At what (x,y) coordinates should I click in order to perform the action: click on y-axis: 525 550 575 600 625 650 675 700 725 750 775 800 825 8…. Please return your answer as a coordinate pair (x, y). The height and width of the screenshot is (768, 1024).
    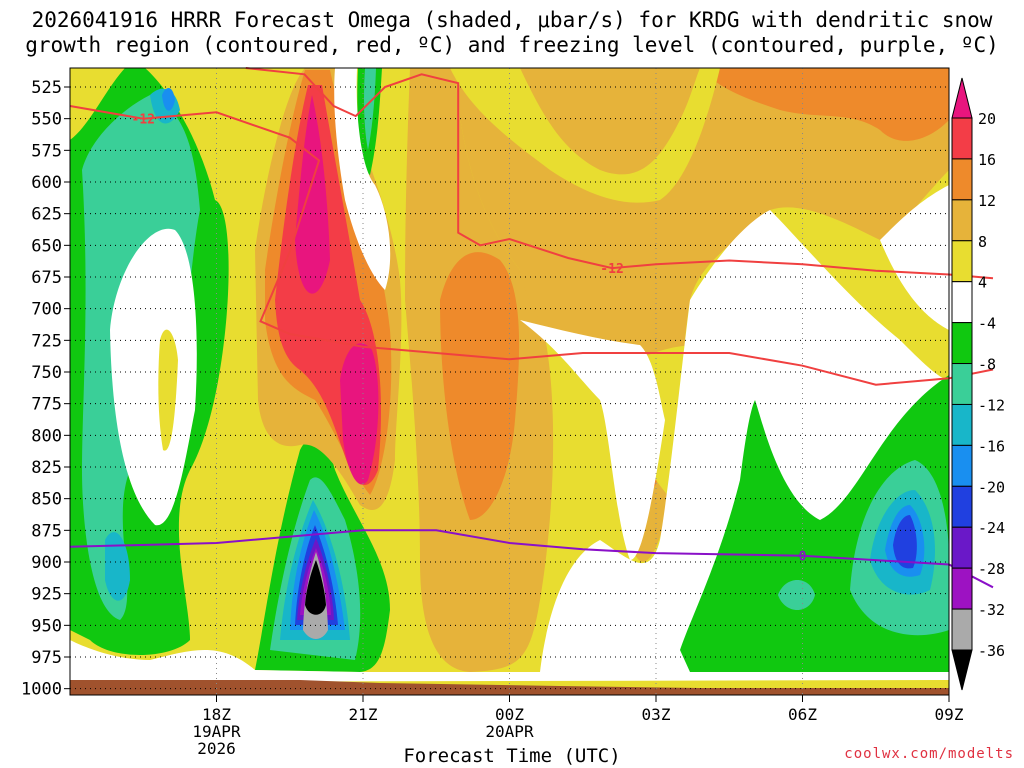
    Looking at the image, I should click on (45, 389).